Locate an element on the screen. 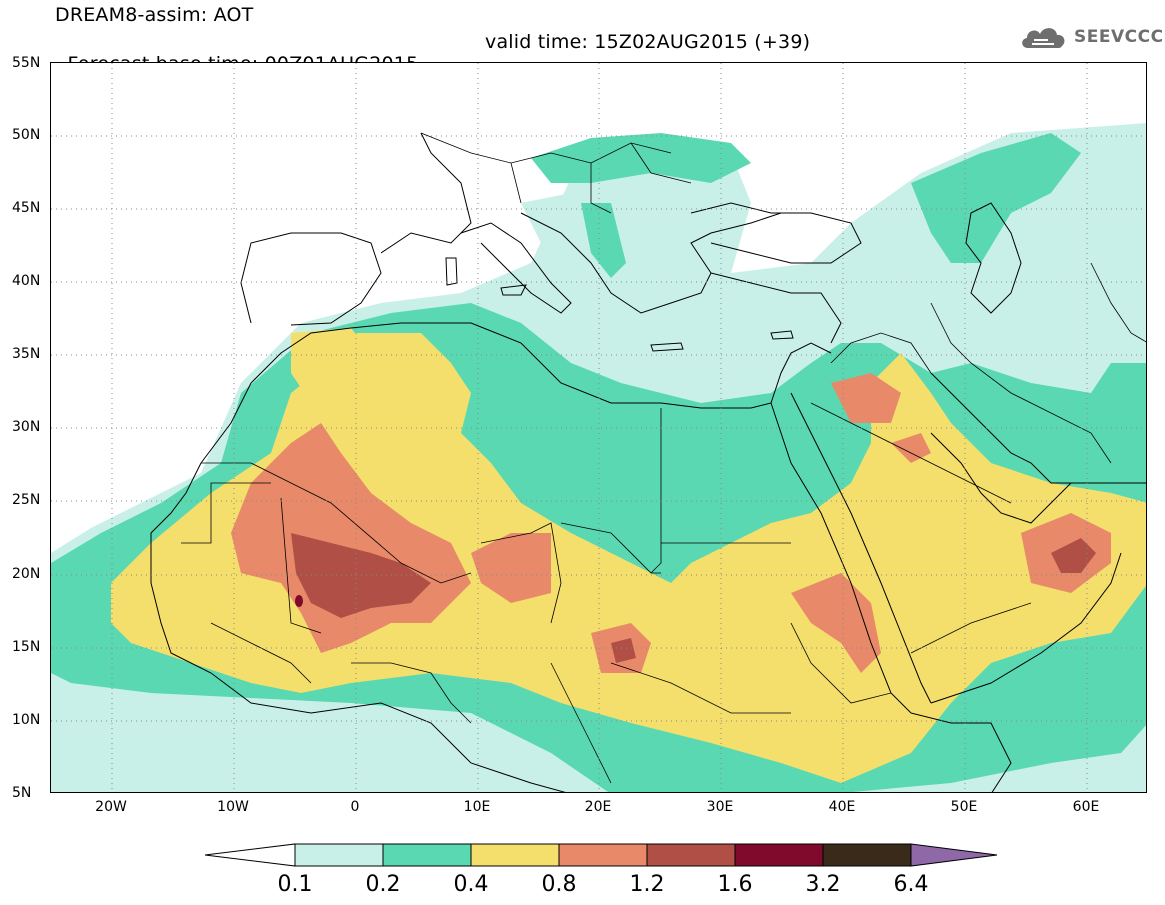 Image resolution: width=1165 pixels, height=905 pixels. coast-sicily is located at coordinates (513, 290).